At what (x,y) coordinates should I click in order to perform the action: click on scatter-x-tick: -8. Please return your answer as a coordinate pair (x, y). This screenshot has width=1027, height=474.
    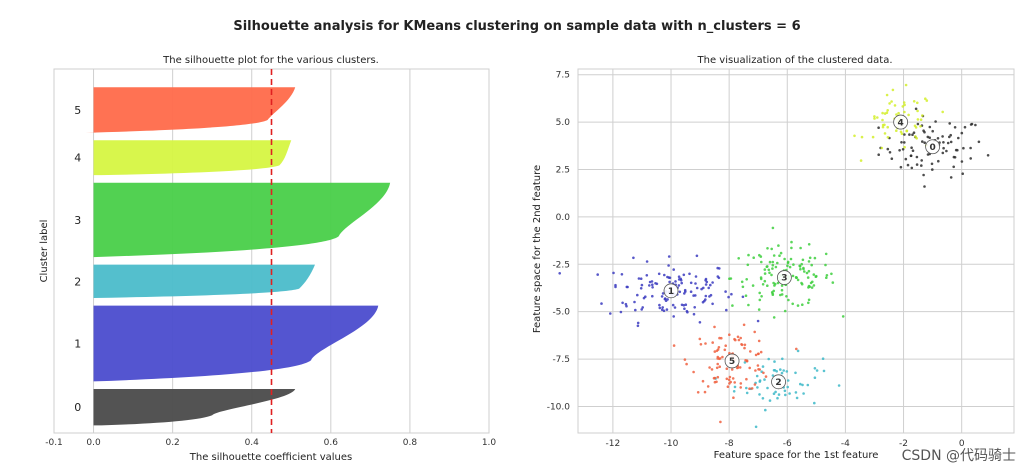
    Looking at the image, I should click on (729, 444).